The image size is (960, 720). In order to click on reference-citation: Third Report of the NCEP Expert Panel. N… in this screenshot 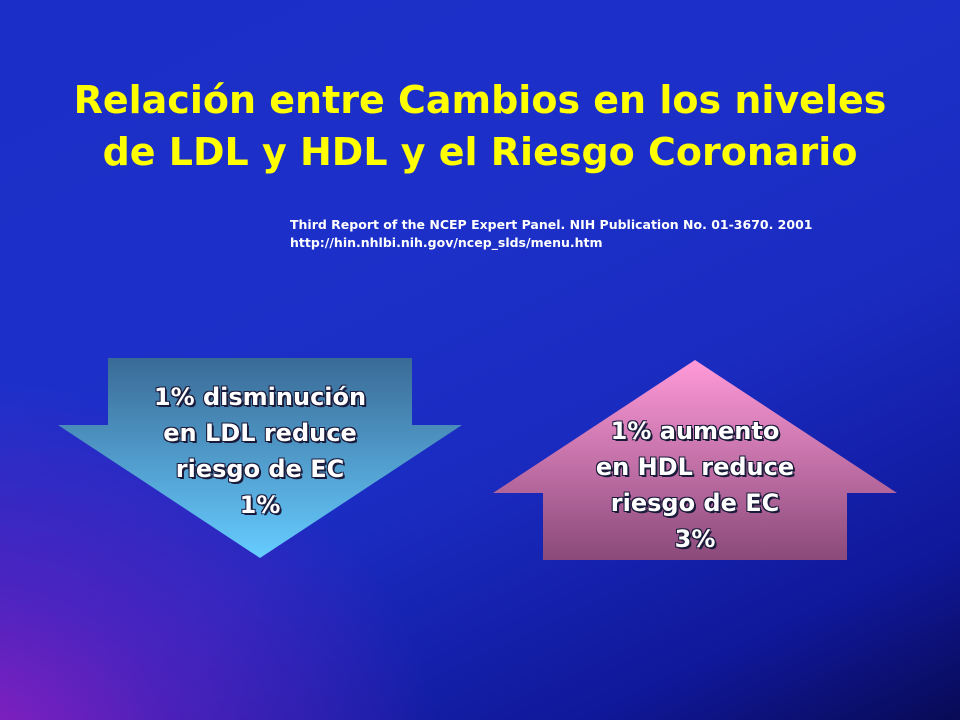, I will do `click(551, 234)`.